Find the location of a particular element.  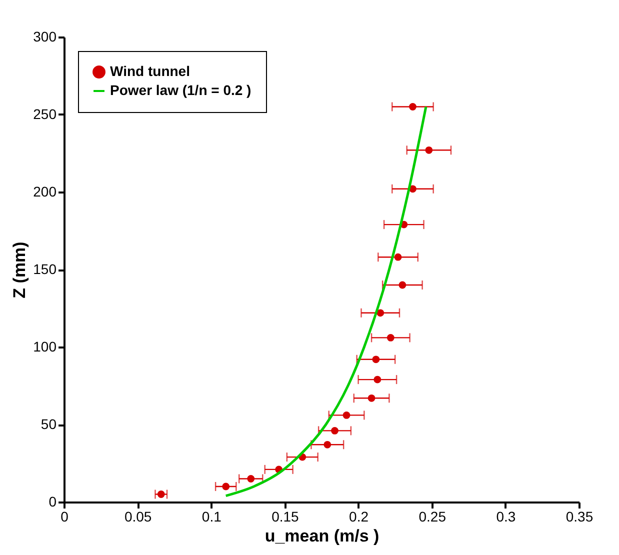

y-tick-label: 250 is located at coordinates (45, 114).